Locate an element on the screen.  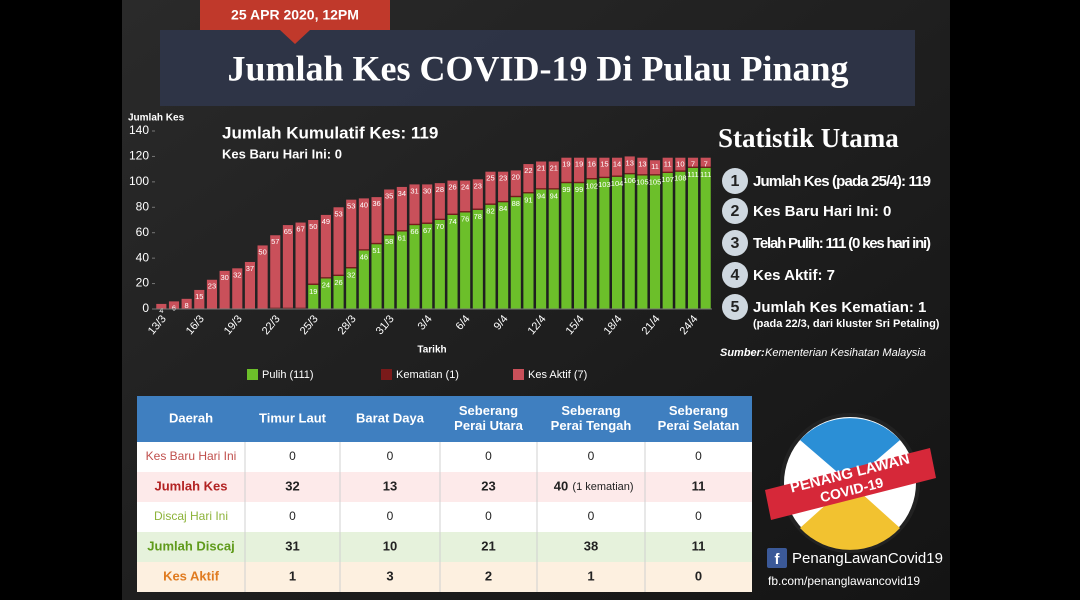
legend-label: Pulih (111) is located at coordinates (288, 375).